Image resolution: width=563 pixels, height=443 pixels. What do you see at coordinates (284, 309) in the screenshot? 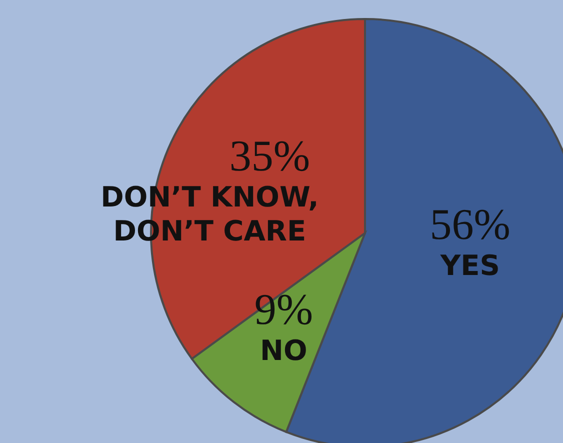
I see `data-label: 9%` at bounding box center [284, 309].